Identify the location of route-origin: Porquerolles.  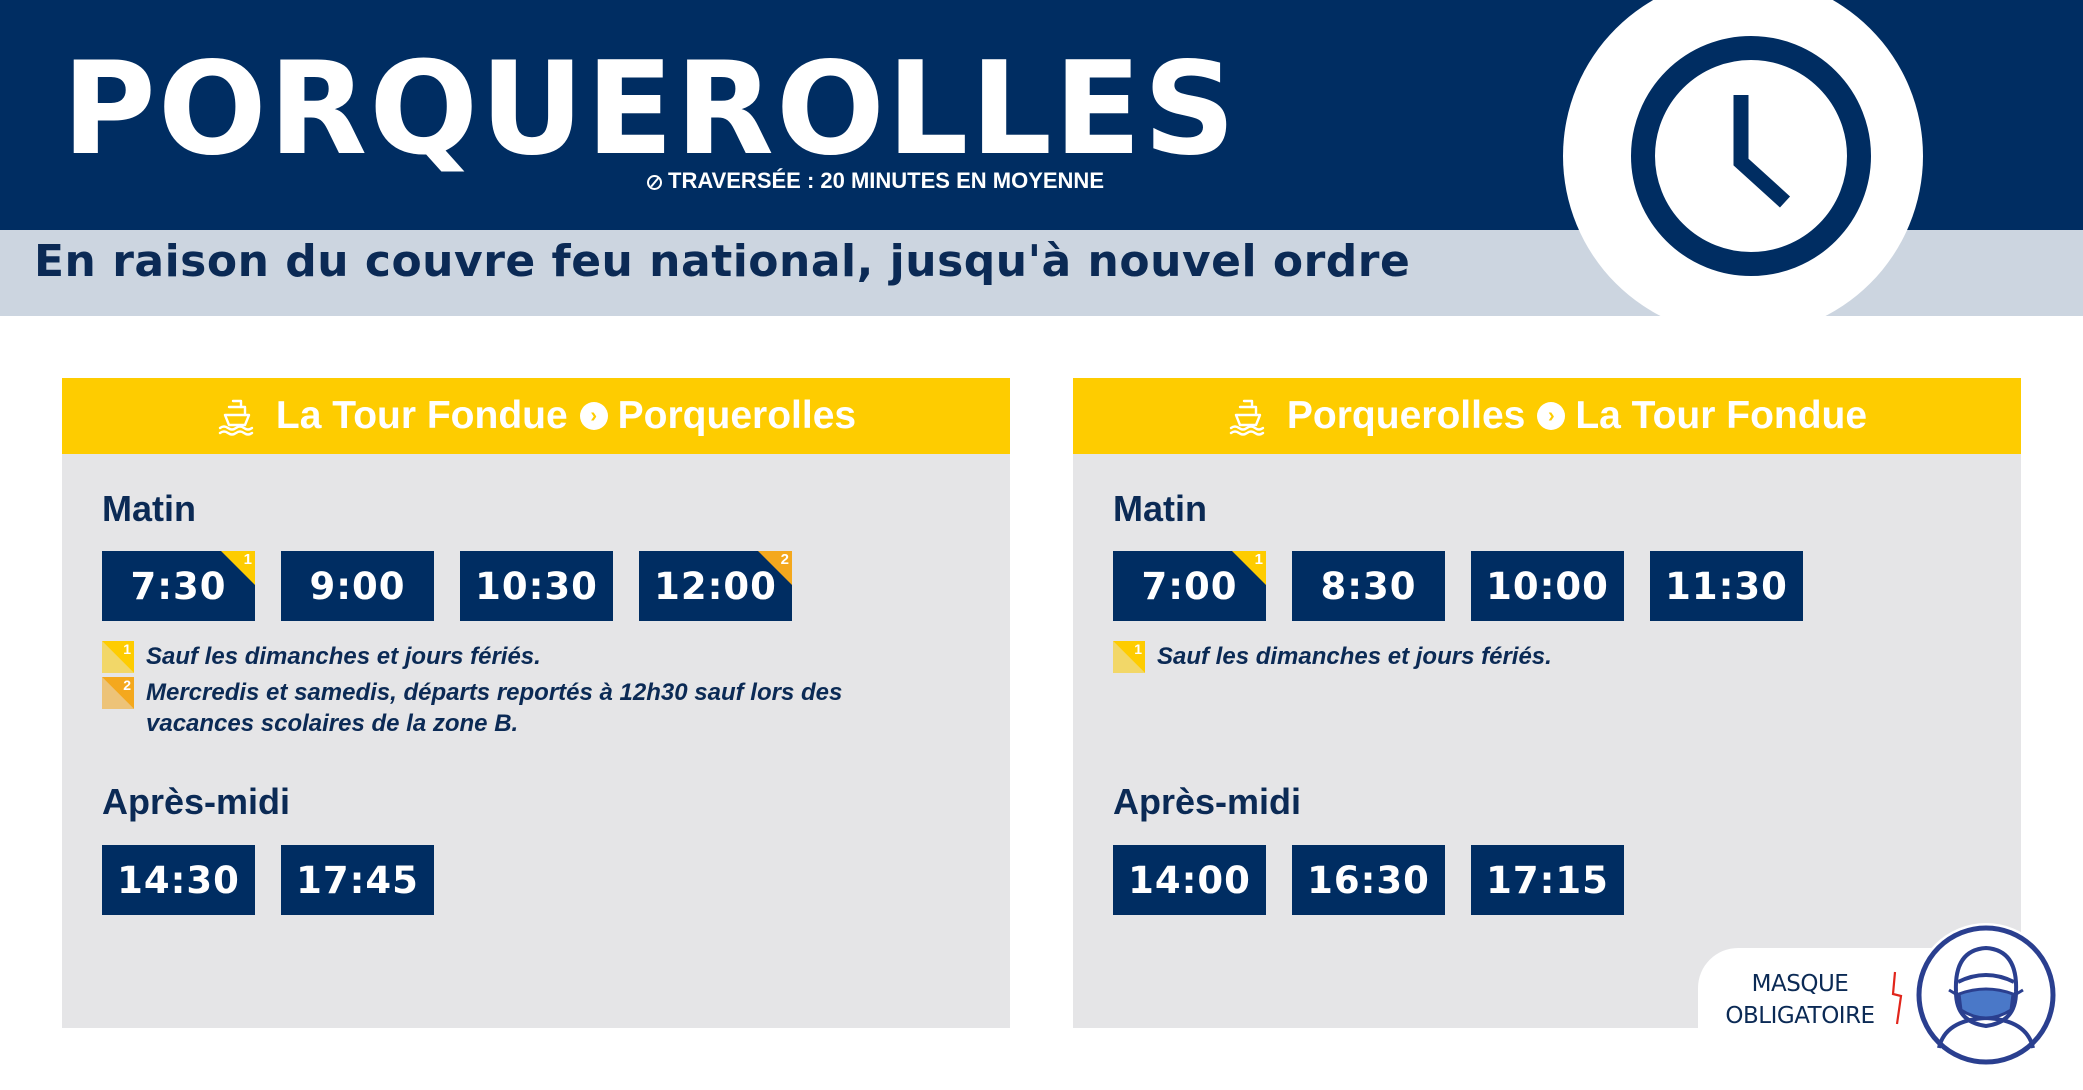
(1406, 415).